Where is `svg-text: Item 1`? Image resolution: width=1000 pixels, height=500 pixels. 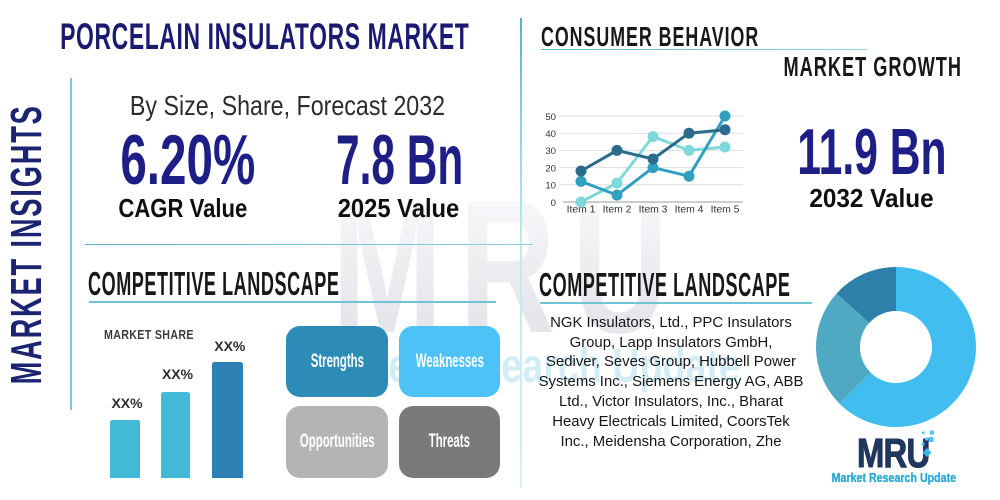
svg-text: Item 1 is located at coordinates (581, 210).